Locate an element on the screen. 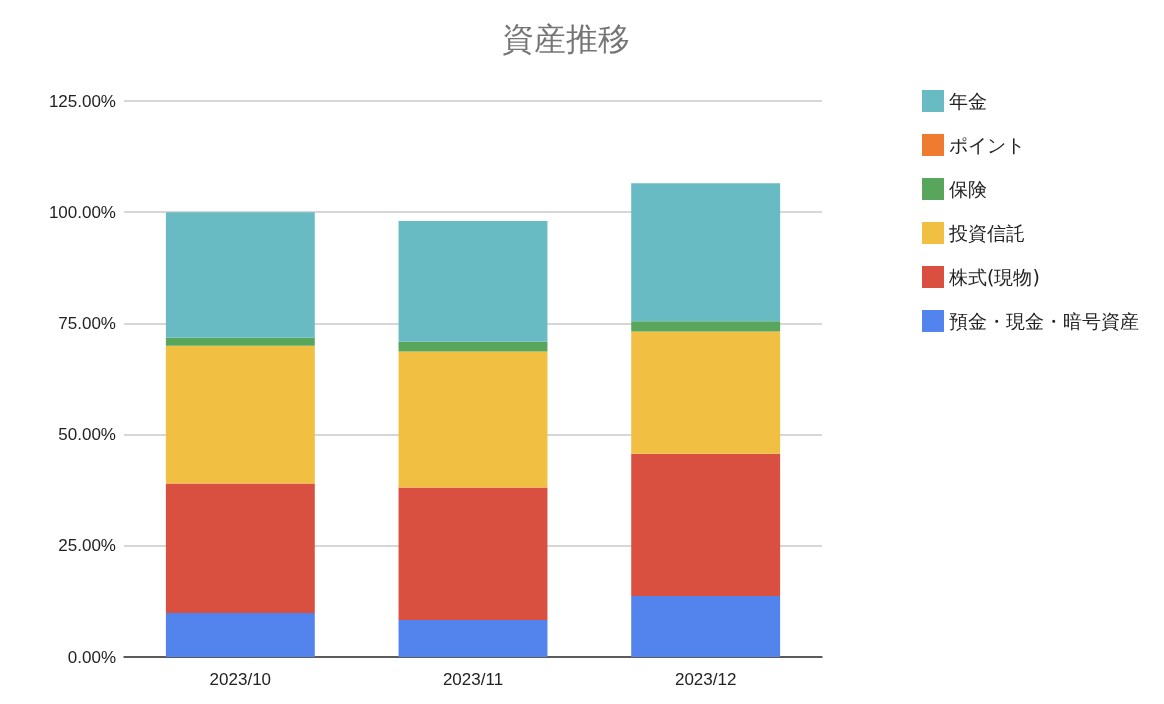 The width and height of the screenshot is (1164, 704). x-tick-label: 2023/12 is located at coordinates (705, 679).